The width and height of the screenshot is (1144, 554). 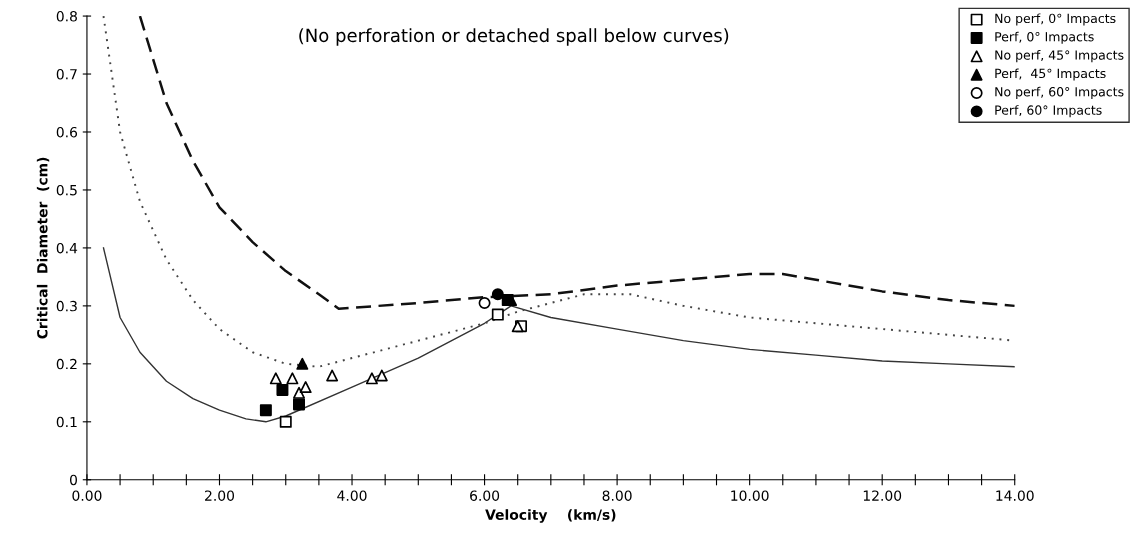 What do you see at coordinates (514, 37) in the screenshot?
I see `annotation: (No perforation or detached spall below curves)` at bounding box center [514, 37].